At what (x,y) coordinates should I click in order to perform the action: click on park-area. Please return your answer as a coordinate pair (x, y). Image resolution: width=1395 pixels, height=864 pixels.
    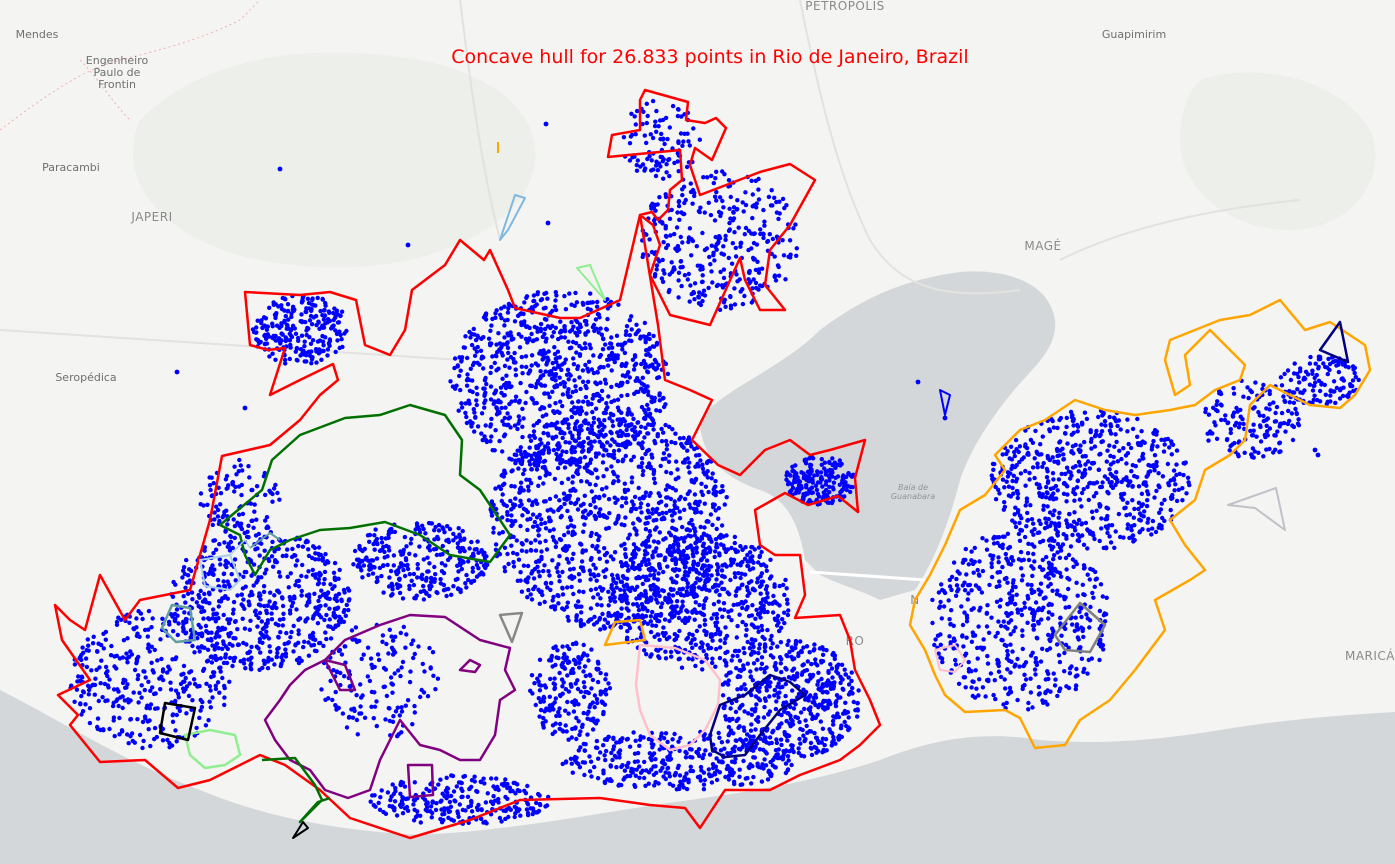
    Looking at the image, I should click on (334, 160).